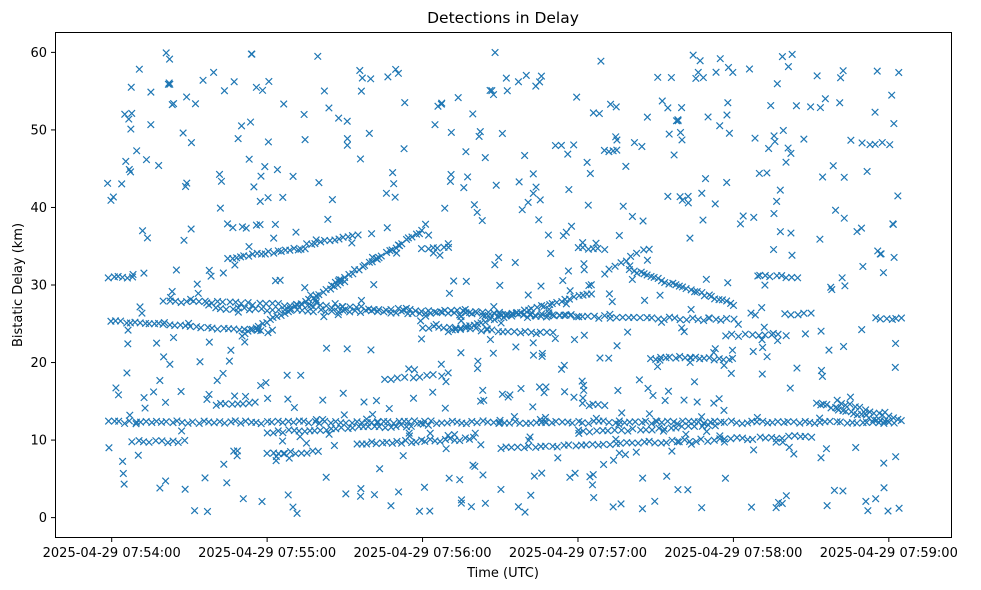 This screenshot has height=590, width=981. What do you see at coordinates (578, 553) in the screenshot?
I see `x-tick-label: 2025-04-29 07:57:00` at bounding box center [578, 553].